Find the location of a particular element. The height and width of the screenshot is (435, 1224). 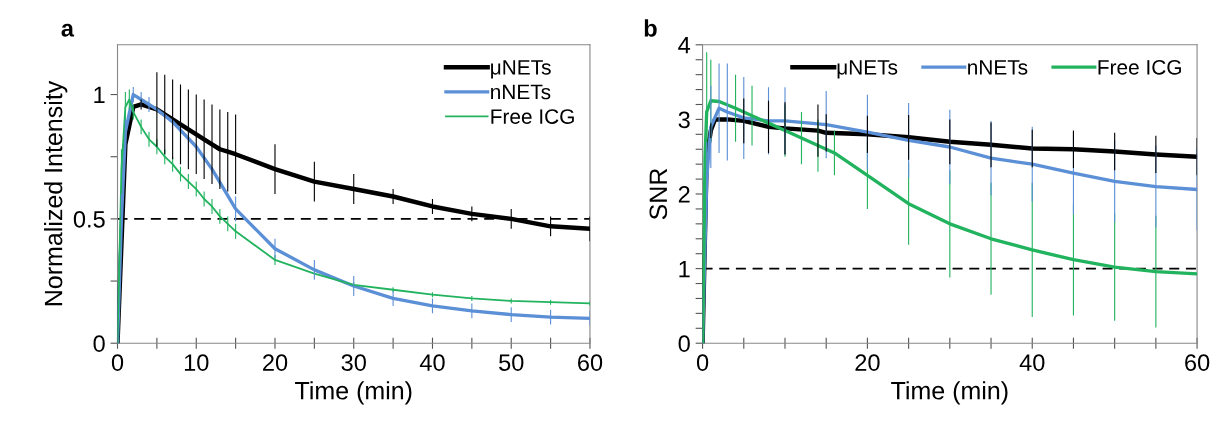

y-axis-title: SNR is located at coordinates (658, 194).